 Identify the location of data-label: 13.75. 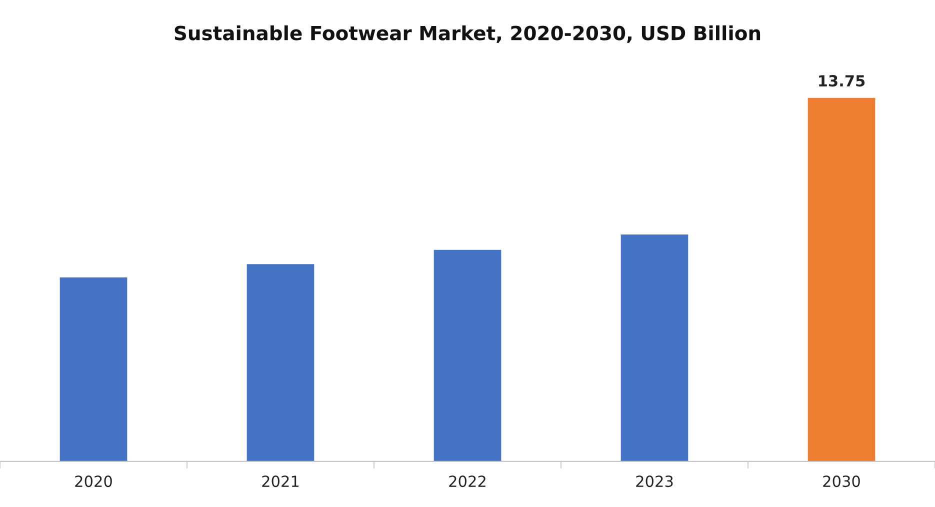
(842, 81).